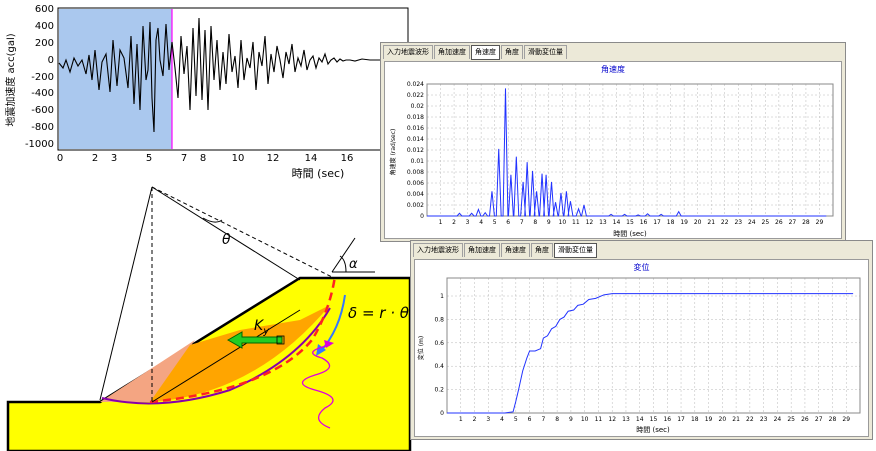  What do you see at coordinates (242, 232) in the screenshot?
I see `radius-line-right` at bounding box center [242, 232].